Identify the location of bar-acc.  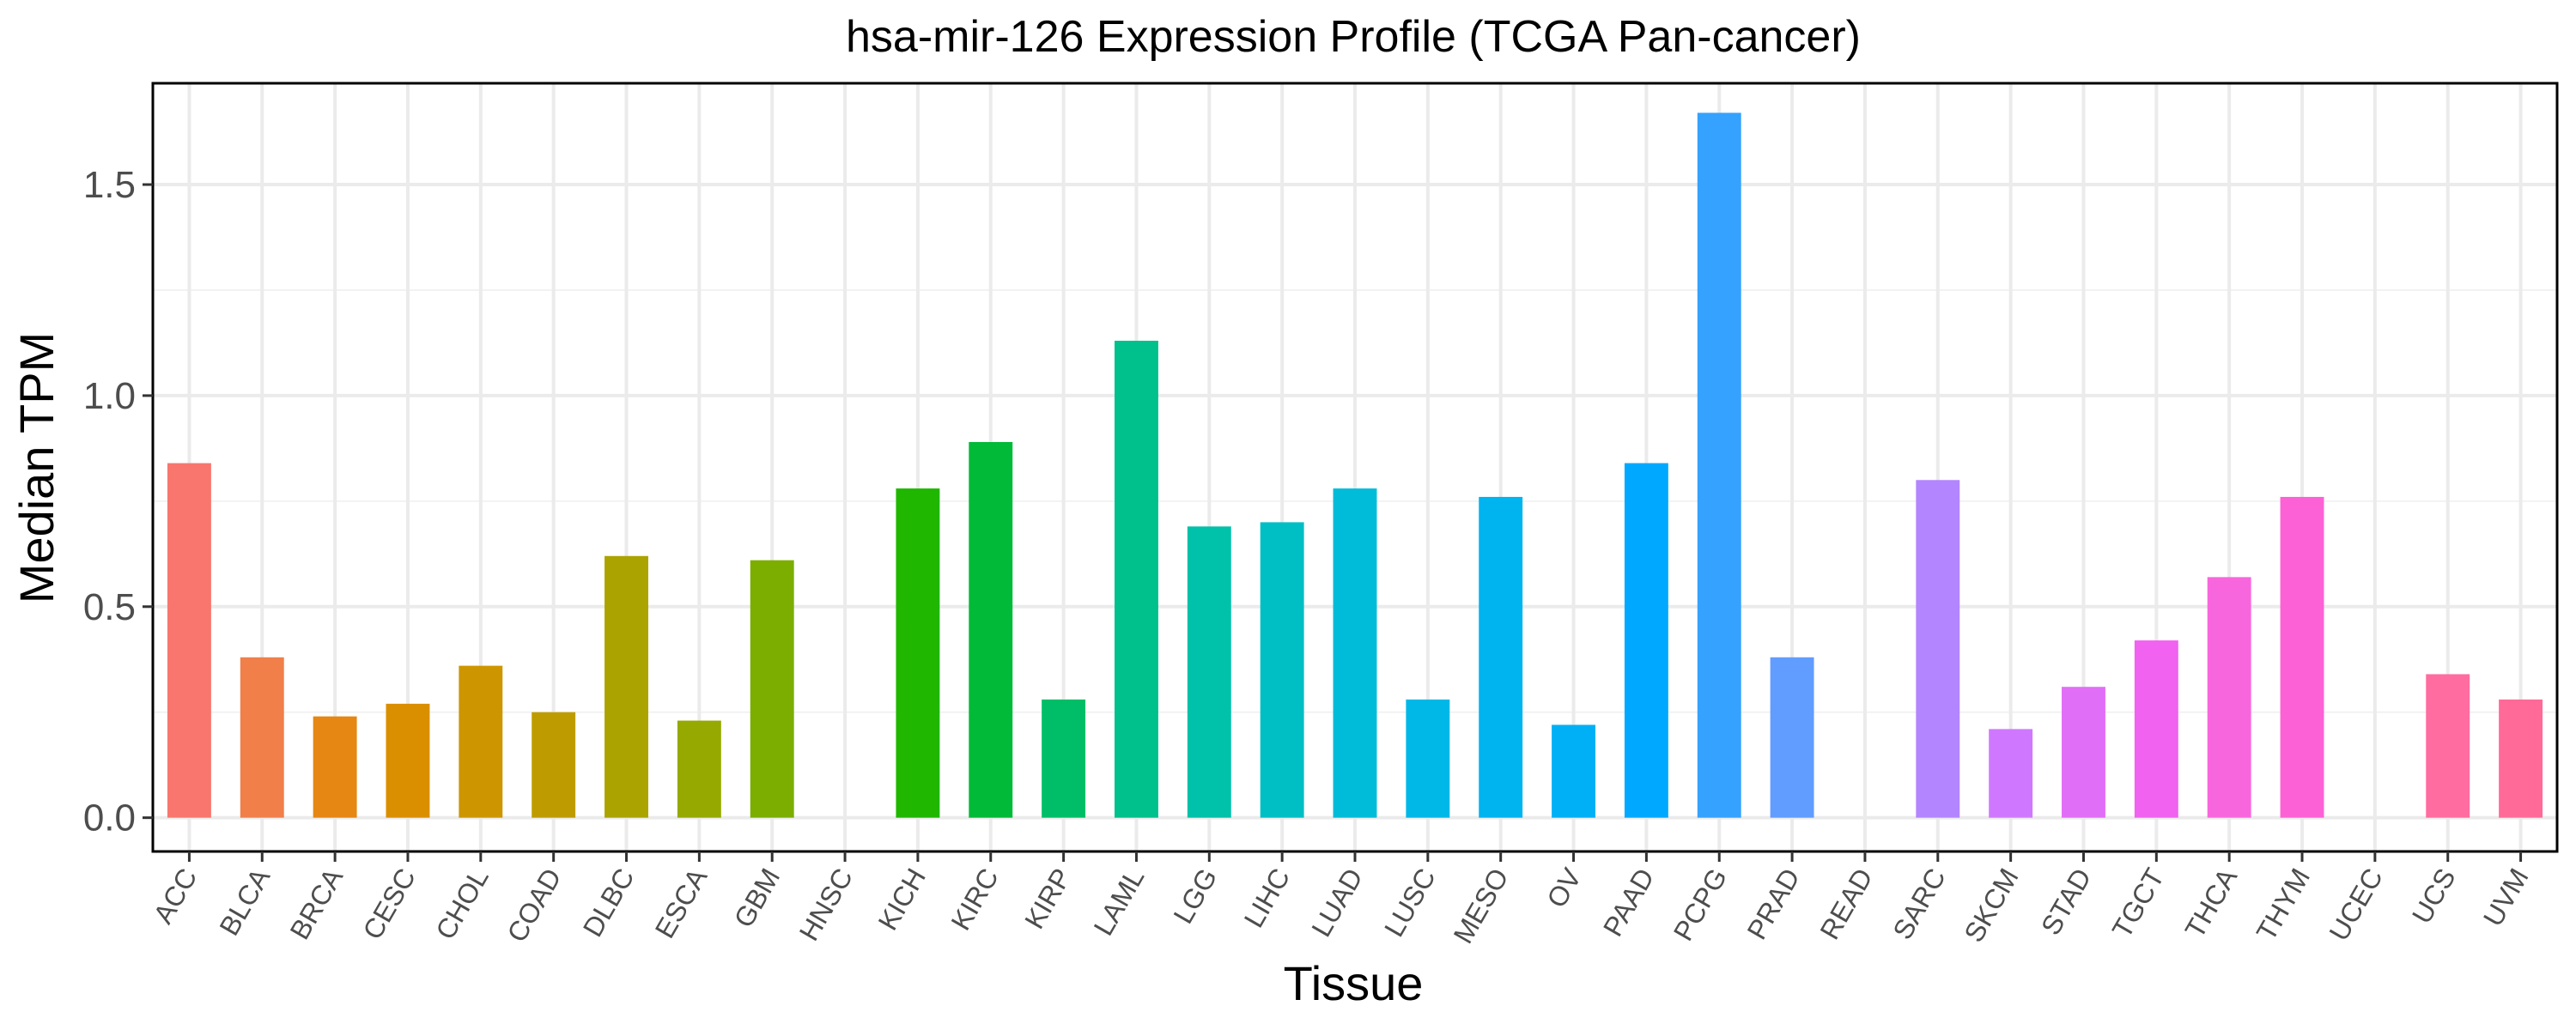
(189, 640).